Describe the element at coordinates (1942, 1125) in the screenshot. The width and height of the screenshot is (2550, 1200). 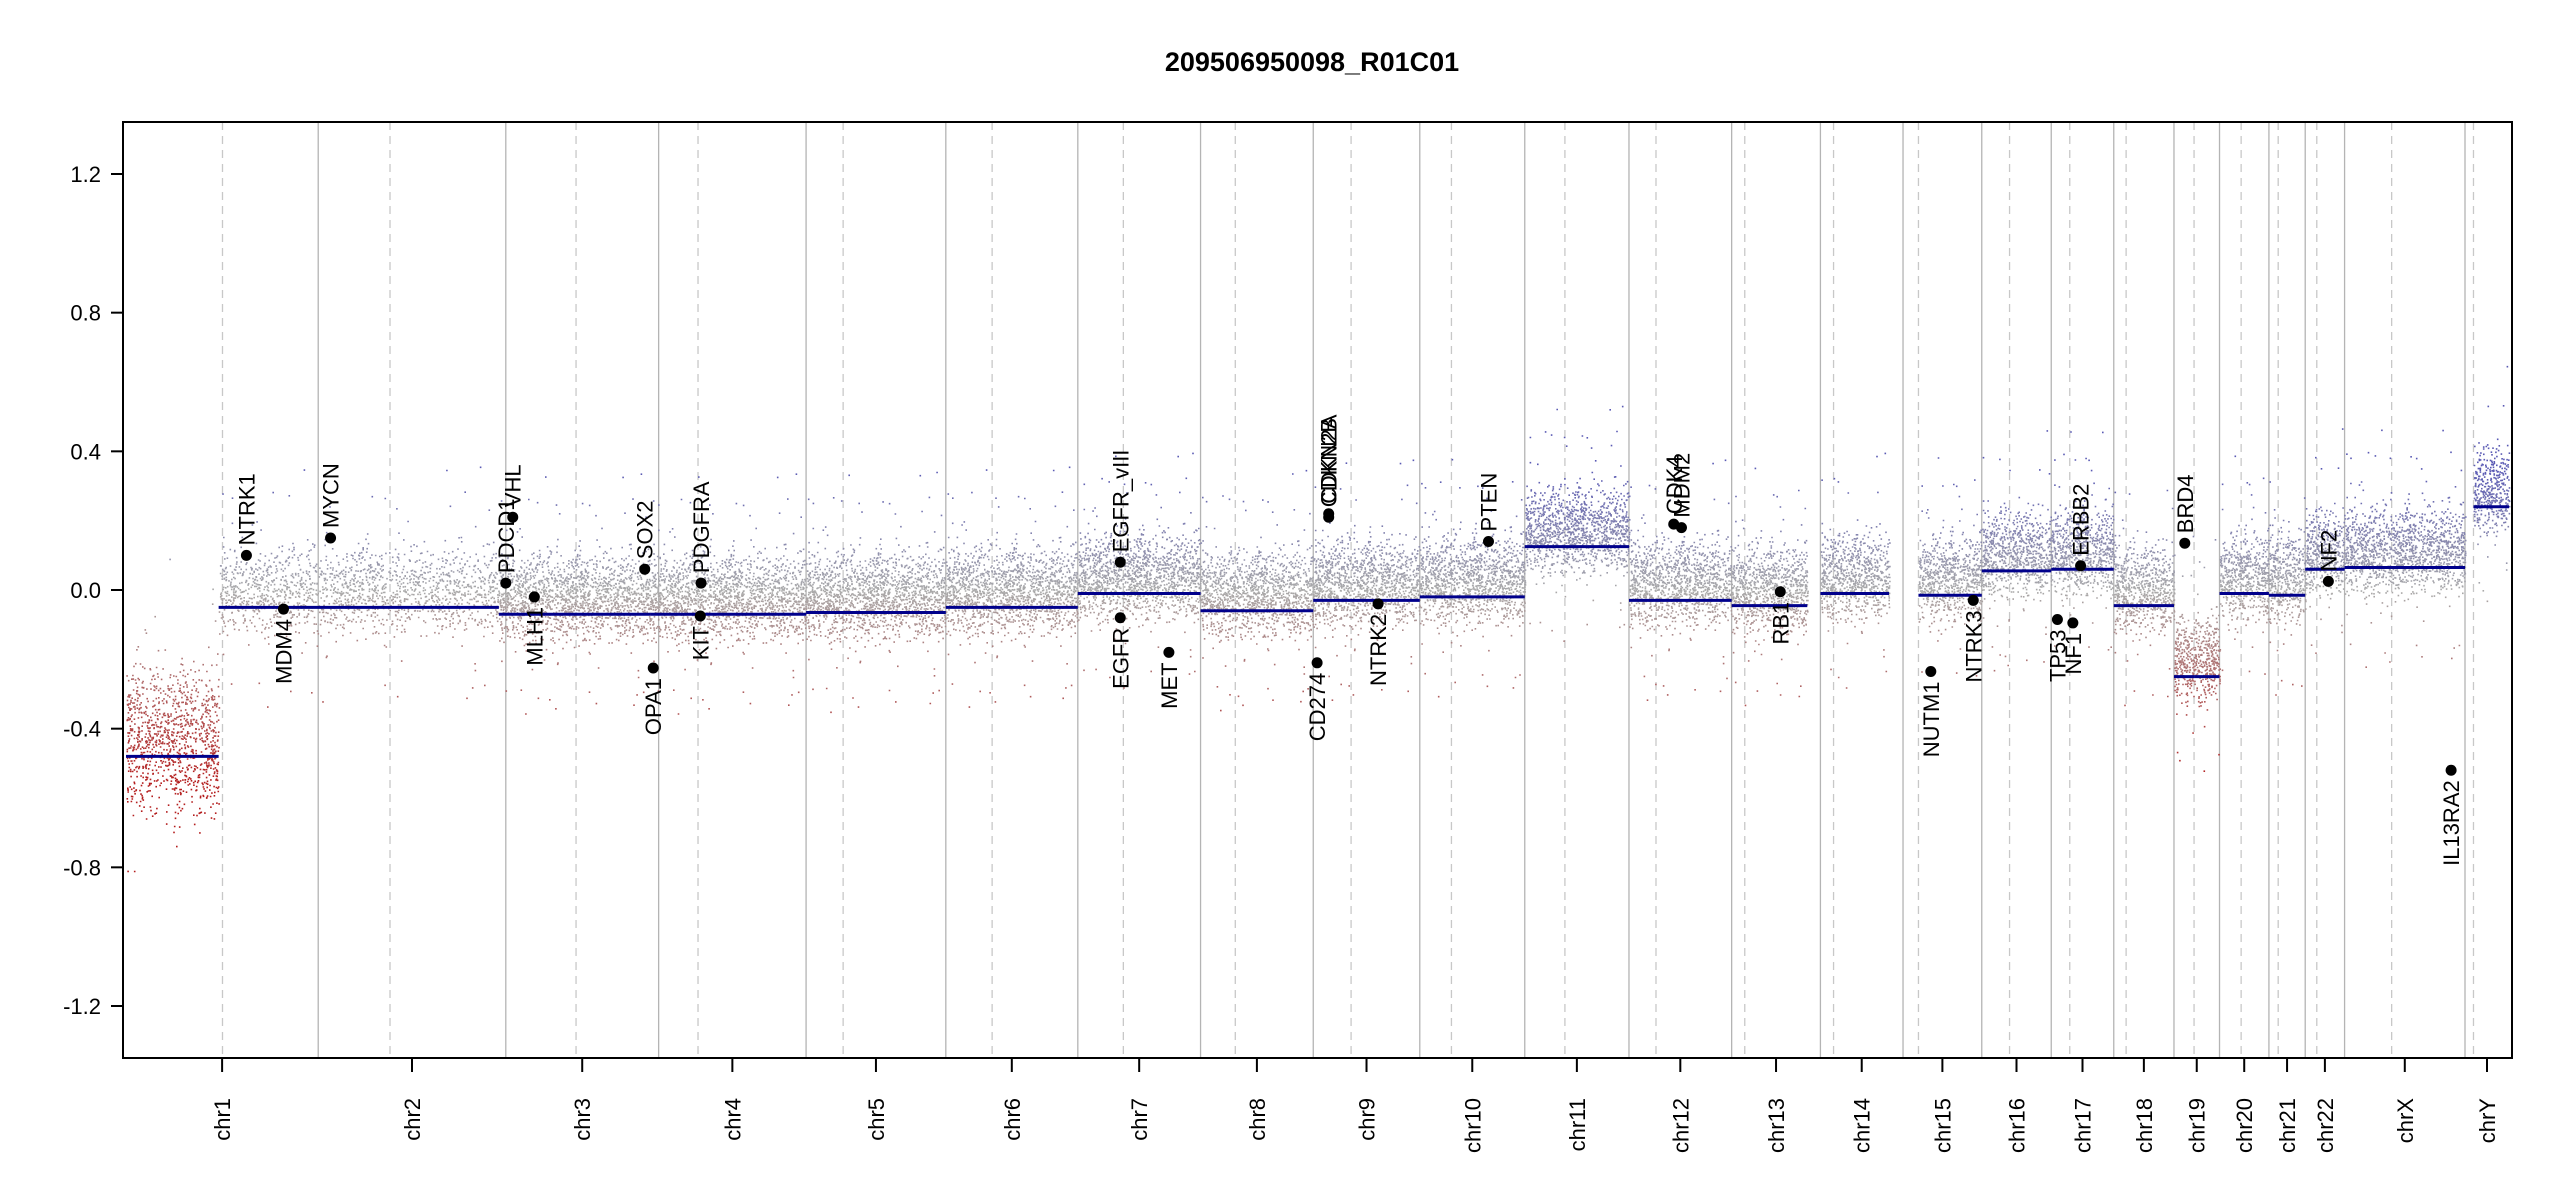
I see `chromosome-label: chr15` at that location.